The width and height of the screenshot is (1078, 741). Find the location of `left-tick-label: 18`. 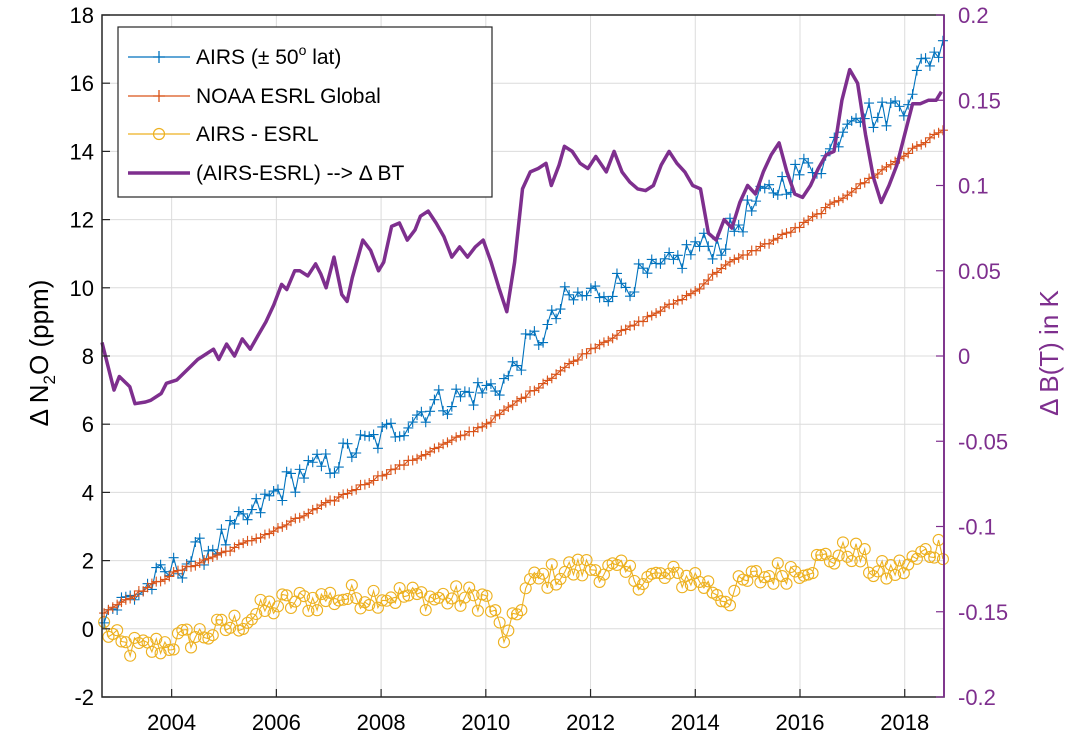

left-tick-label: 18 is located at coordinates (82, 15).